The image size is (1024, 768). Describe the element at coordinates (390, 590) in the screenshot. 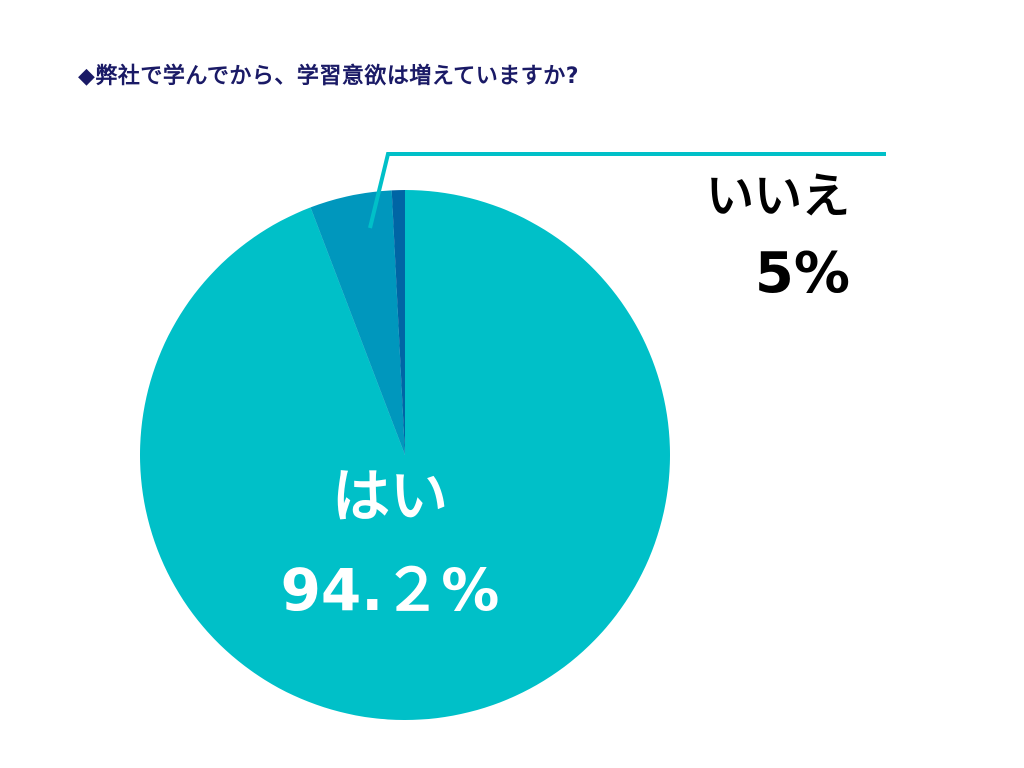

I see `slice-value-yes: 94.２%` at that location.